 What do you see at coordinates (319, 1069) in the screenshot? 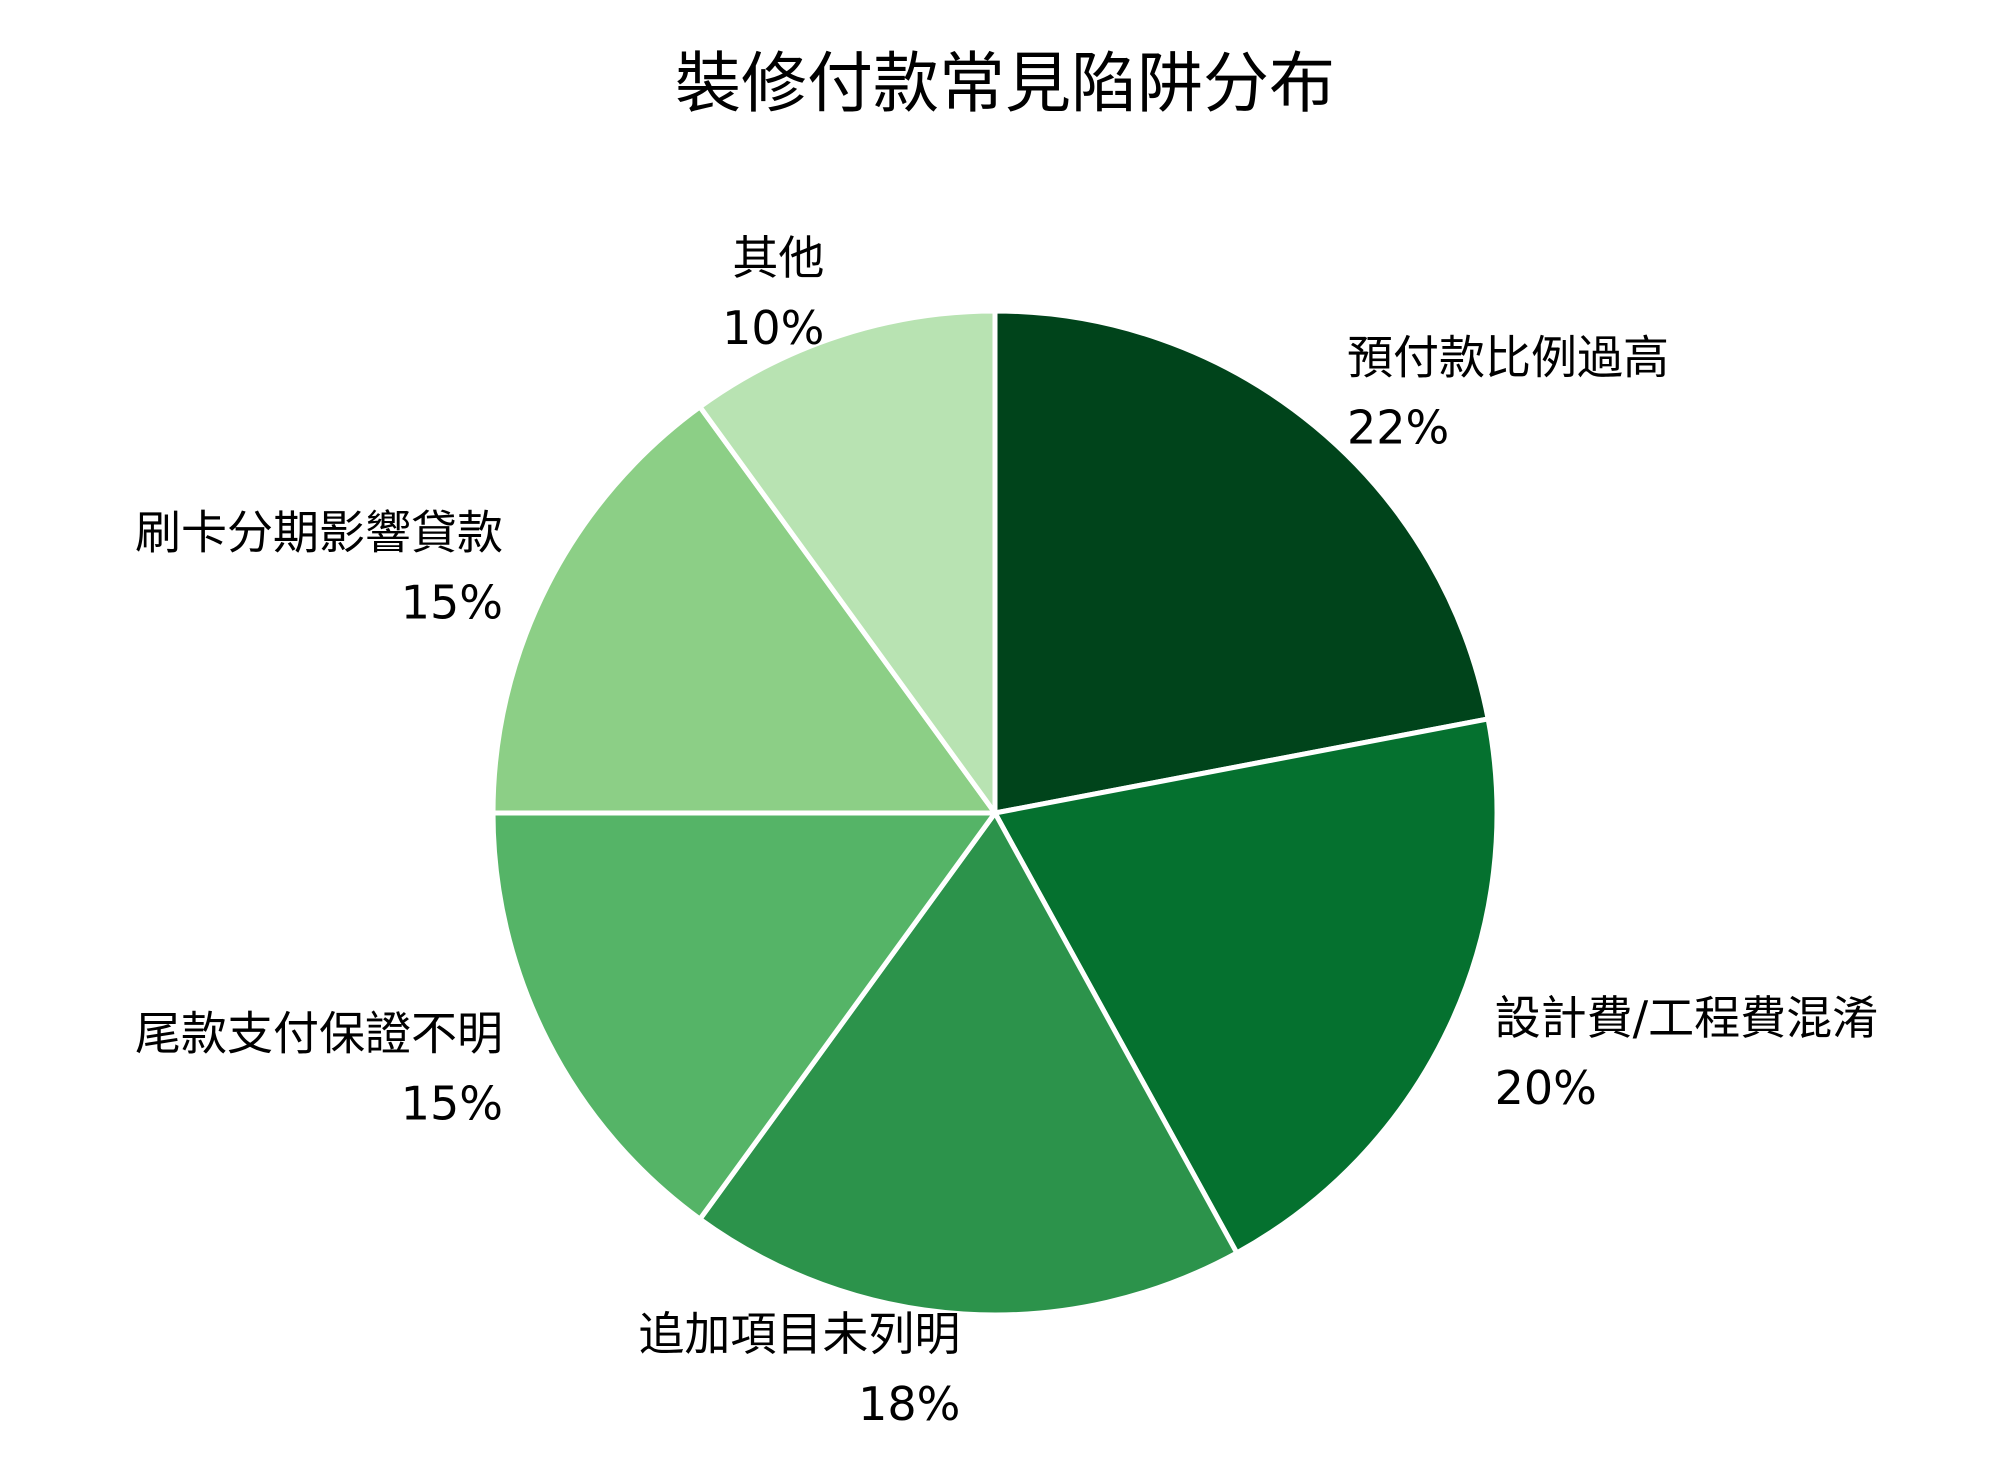
I see `slice-label: 尾款支付保證不明 15%` at bounding box center [319, 1069].